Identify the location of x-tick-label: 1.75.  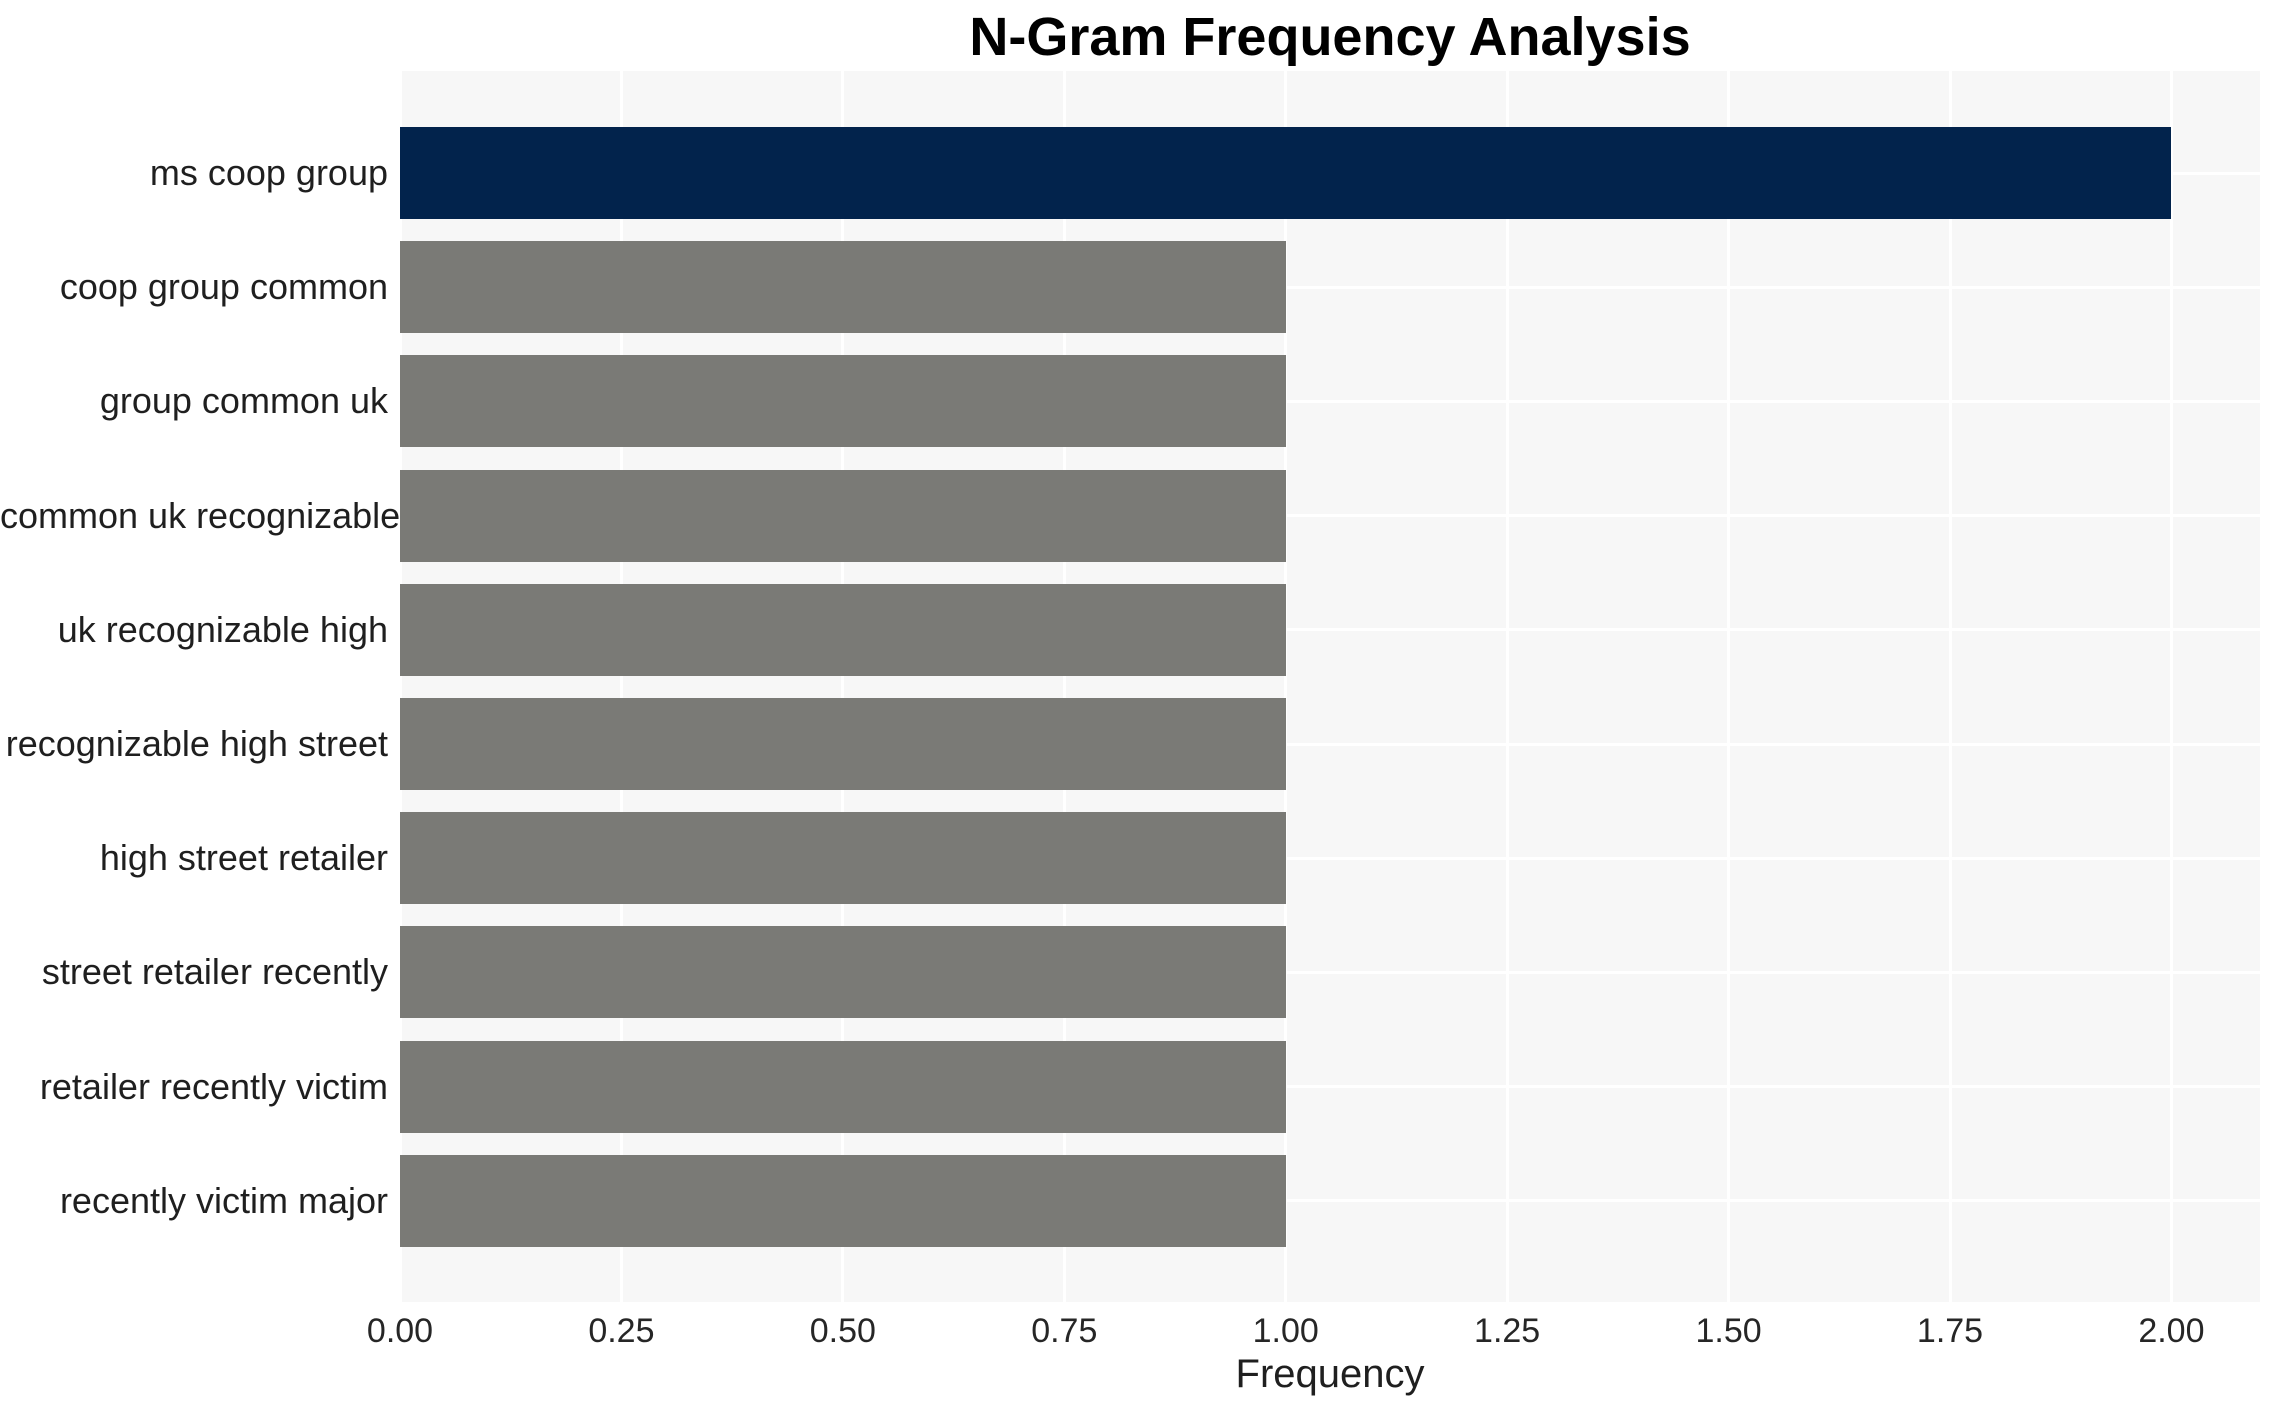
(1950, 1331).